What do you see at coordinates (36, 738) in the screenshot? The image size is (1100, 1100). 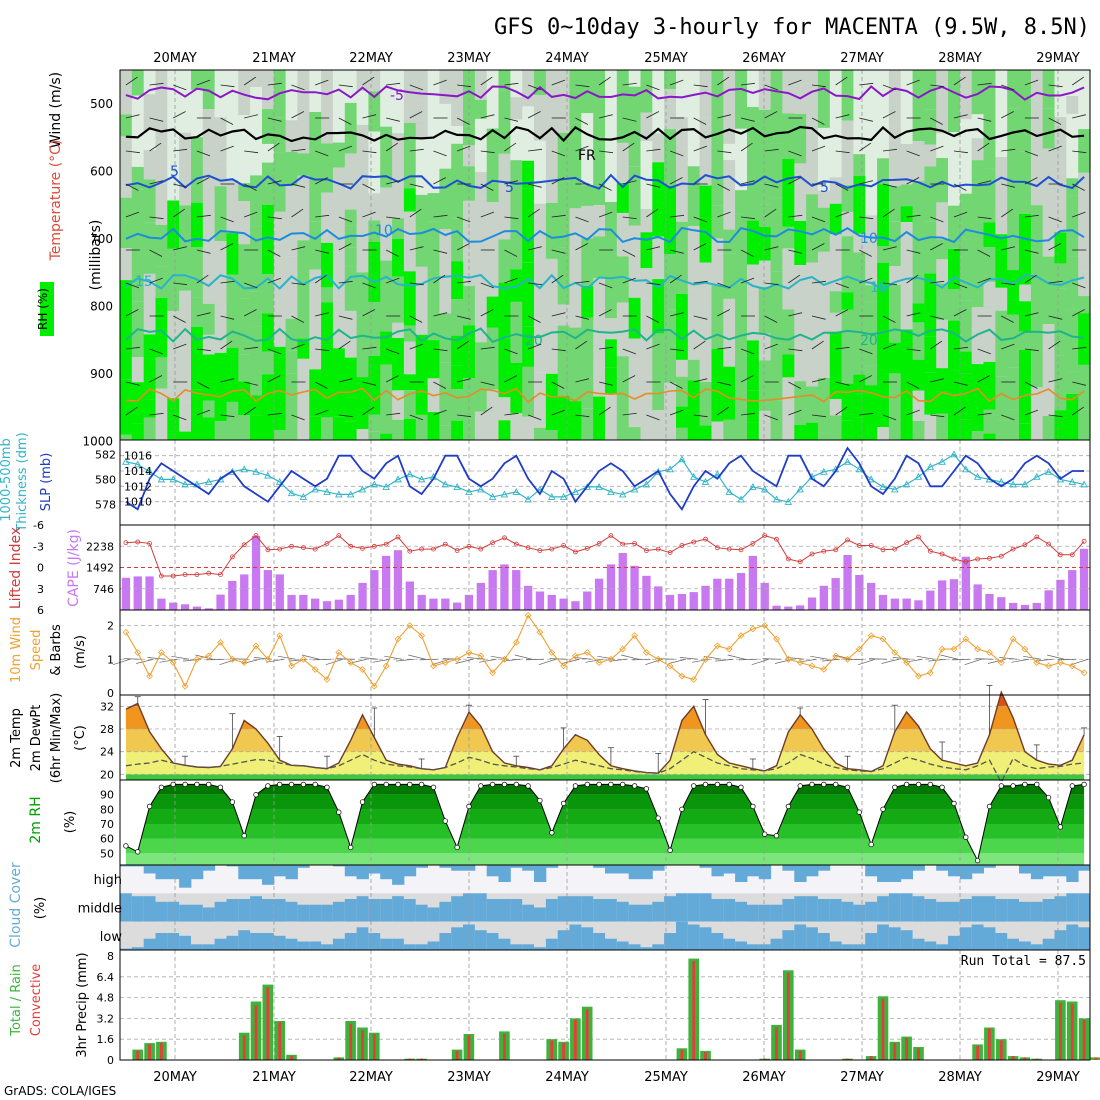 I see `temp-label-2: 2m DewPt` at bounding box center [36, 738].